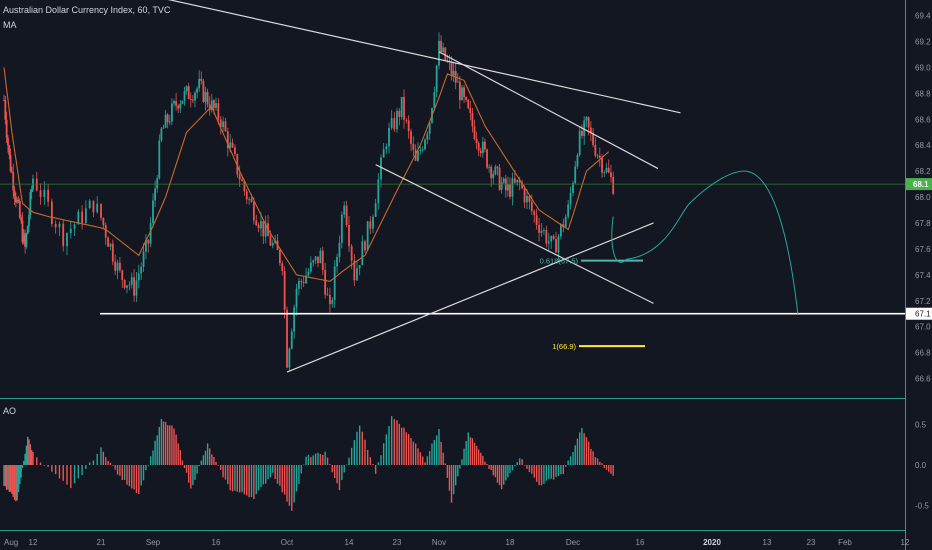  Describe the element at coordinates (308, 463) in the screenshot. I see `ao-histogram` at that location.